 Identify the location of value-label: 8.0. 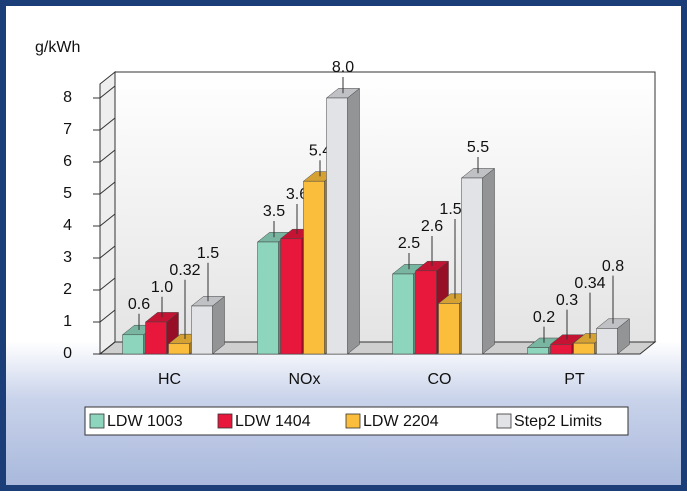
(343, 67).